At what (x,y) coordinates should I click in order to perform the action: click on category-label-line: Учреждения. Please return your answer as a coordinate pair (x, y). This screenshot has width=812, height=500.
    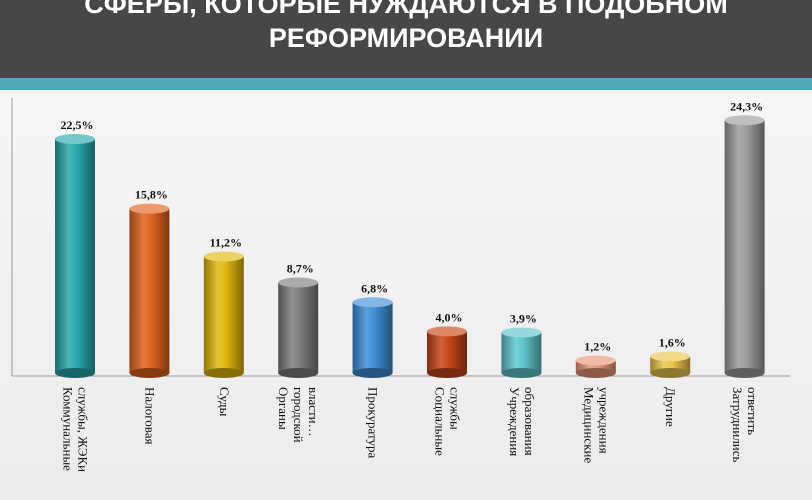
    Looking at the image, I should click on (514, 421).